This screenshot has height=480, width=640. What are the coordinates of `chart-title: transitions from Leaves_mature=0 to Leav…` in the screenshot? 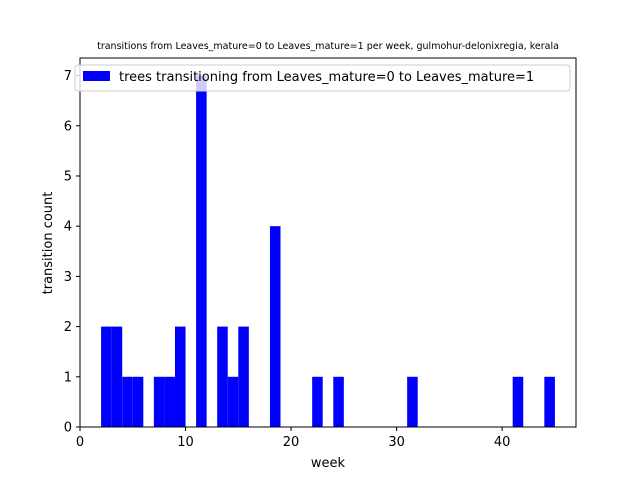 It's located at (328, 46).